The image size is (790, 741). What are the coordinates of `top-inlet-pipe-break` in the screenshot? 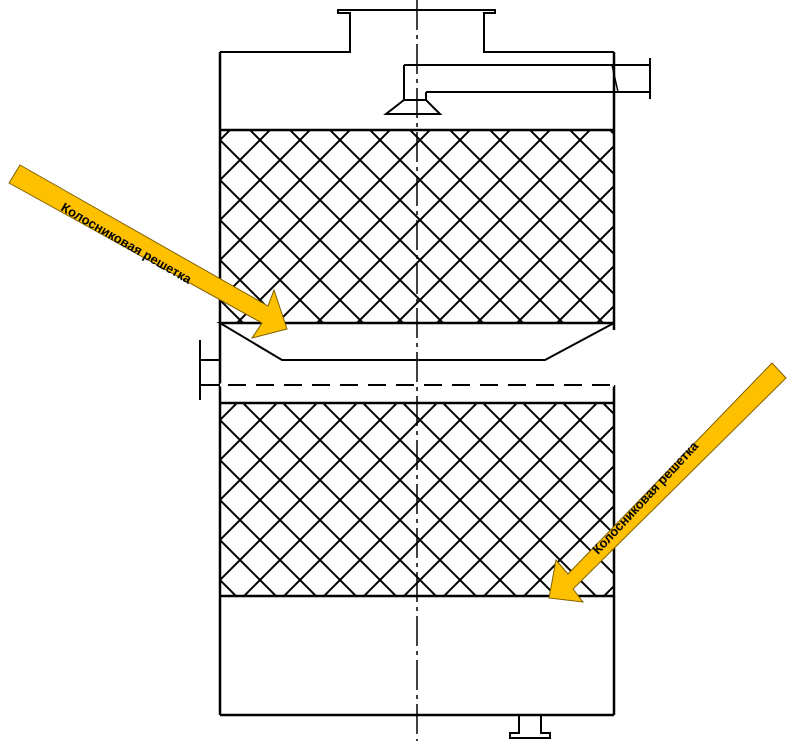 It's located at (615, 78).